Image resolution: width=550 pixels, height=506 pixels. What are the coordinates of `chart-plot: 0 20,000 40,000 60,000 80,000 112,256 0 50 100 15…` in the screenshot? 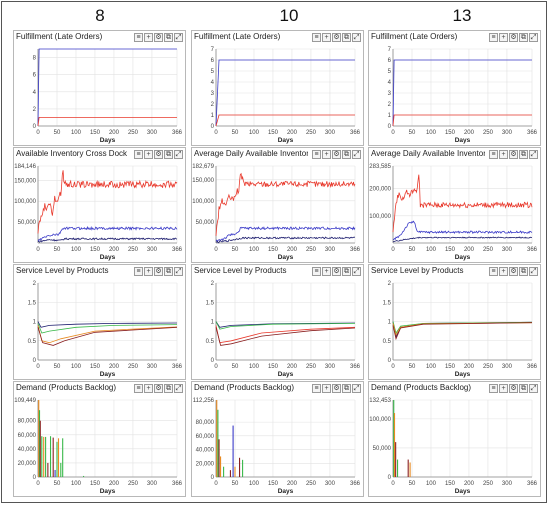 It's located at (277, 446).